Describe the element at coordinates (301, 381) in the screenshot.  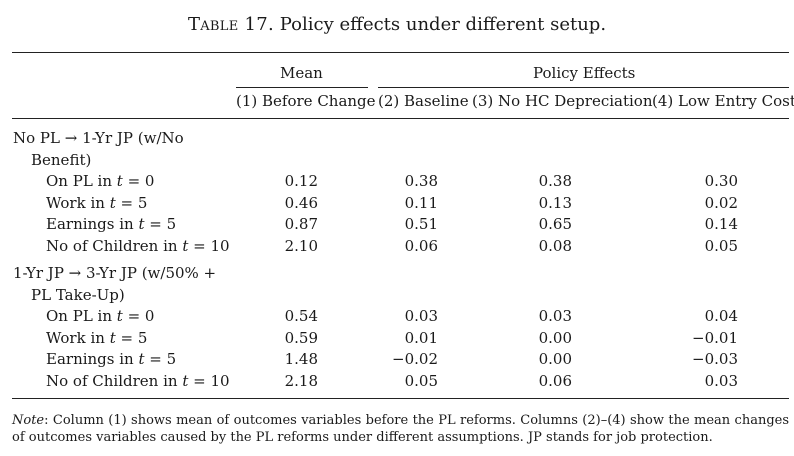
I see `table-cell: 2.18` at that location.